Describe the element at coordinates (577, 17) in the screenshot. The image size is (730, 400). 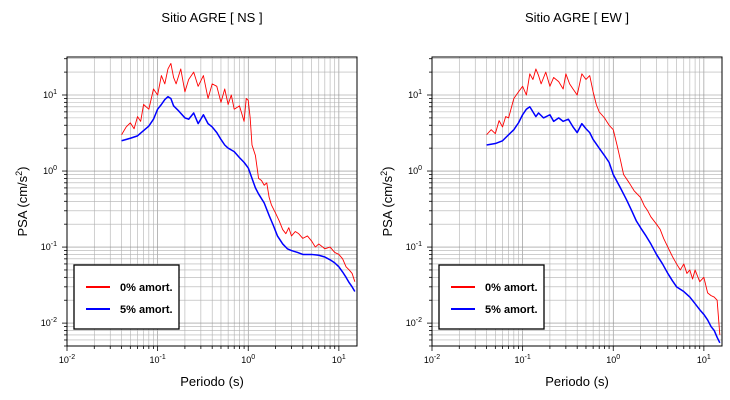
I see `chart-title: Sitio AGRE [ EW ]` at that location.